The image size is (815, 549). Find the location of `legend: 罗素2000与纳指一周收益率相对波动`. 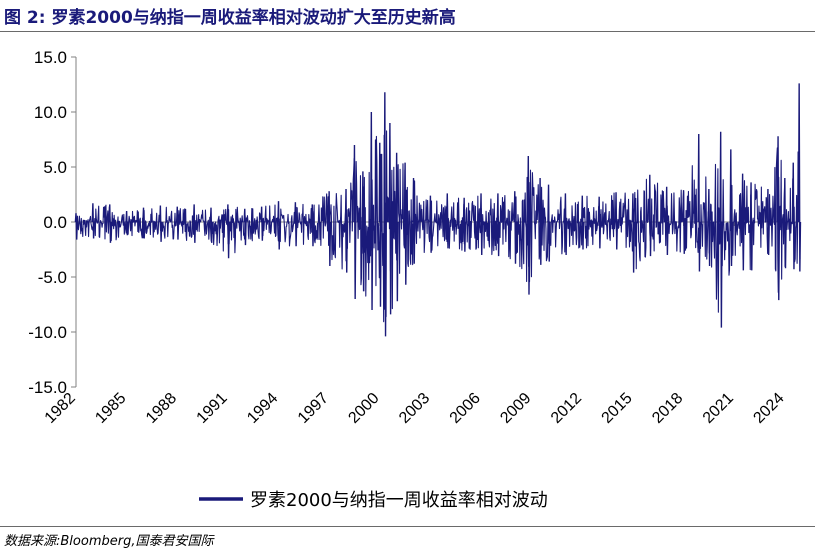

legend: 罗素2000与纳指一周收益率相对波动 is located at coordinates (373, 500).